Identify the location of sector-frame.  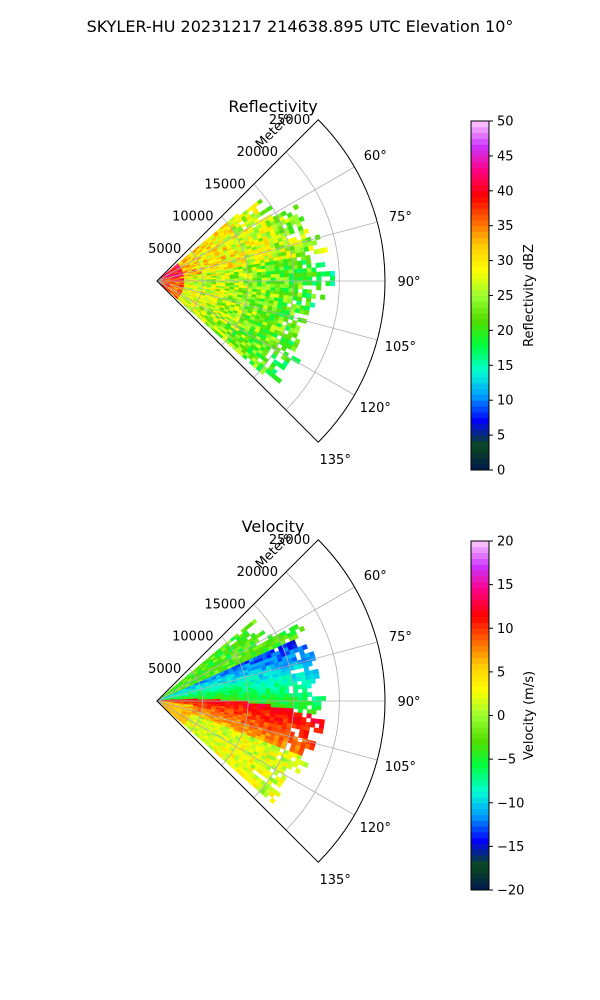
(271, 701).